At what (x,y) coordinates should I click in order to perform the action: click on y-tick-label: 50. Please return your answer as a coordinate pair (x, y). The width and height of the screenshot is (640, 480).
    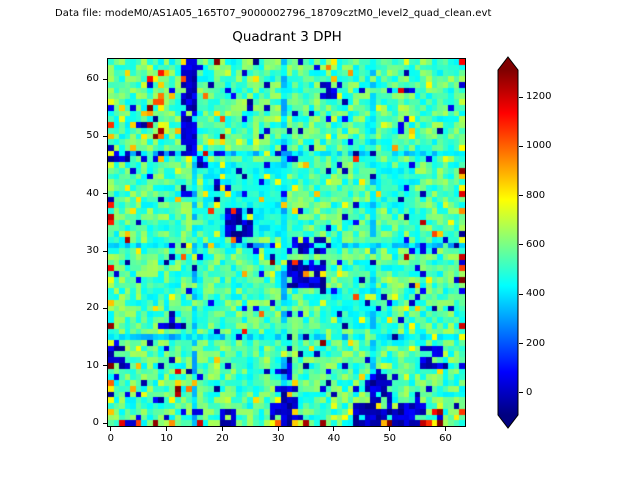
    Looking at the image, I should click on (92, 136).